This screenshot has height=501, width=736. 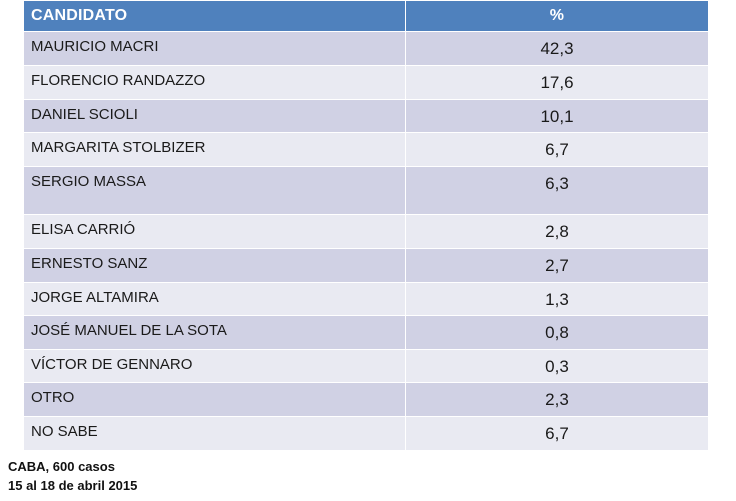 I want to click on table-row: FLORENCIO RANDAZZO 17,6, so click(x=366, y=82).